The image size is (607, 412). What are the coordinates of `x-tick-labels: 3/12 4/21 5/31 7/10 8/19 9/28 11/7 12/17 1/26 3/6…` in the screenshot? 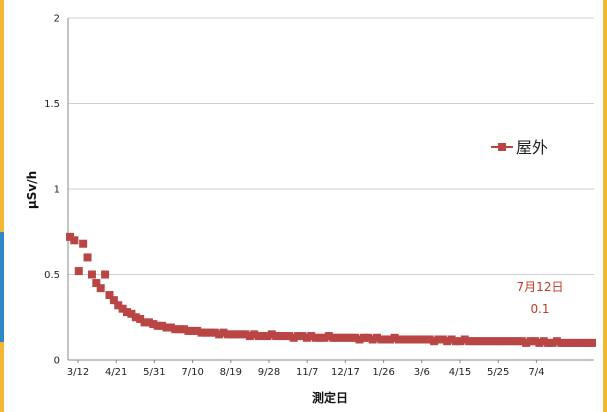 It's located at (305, 369).